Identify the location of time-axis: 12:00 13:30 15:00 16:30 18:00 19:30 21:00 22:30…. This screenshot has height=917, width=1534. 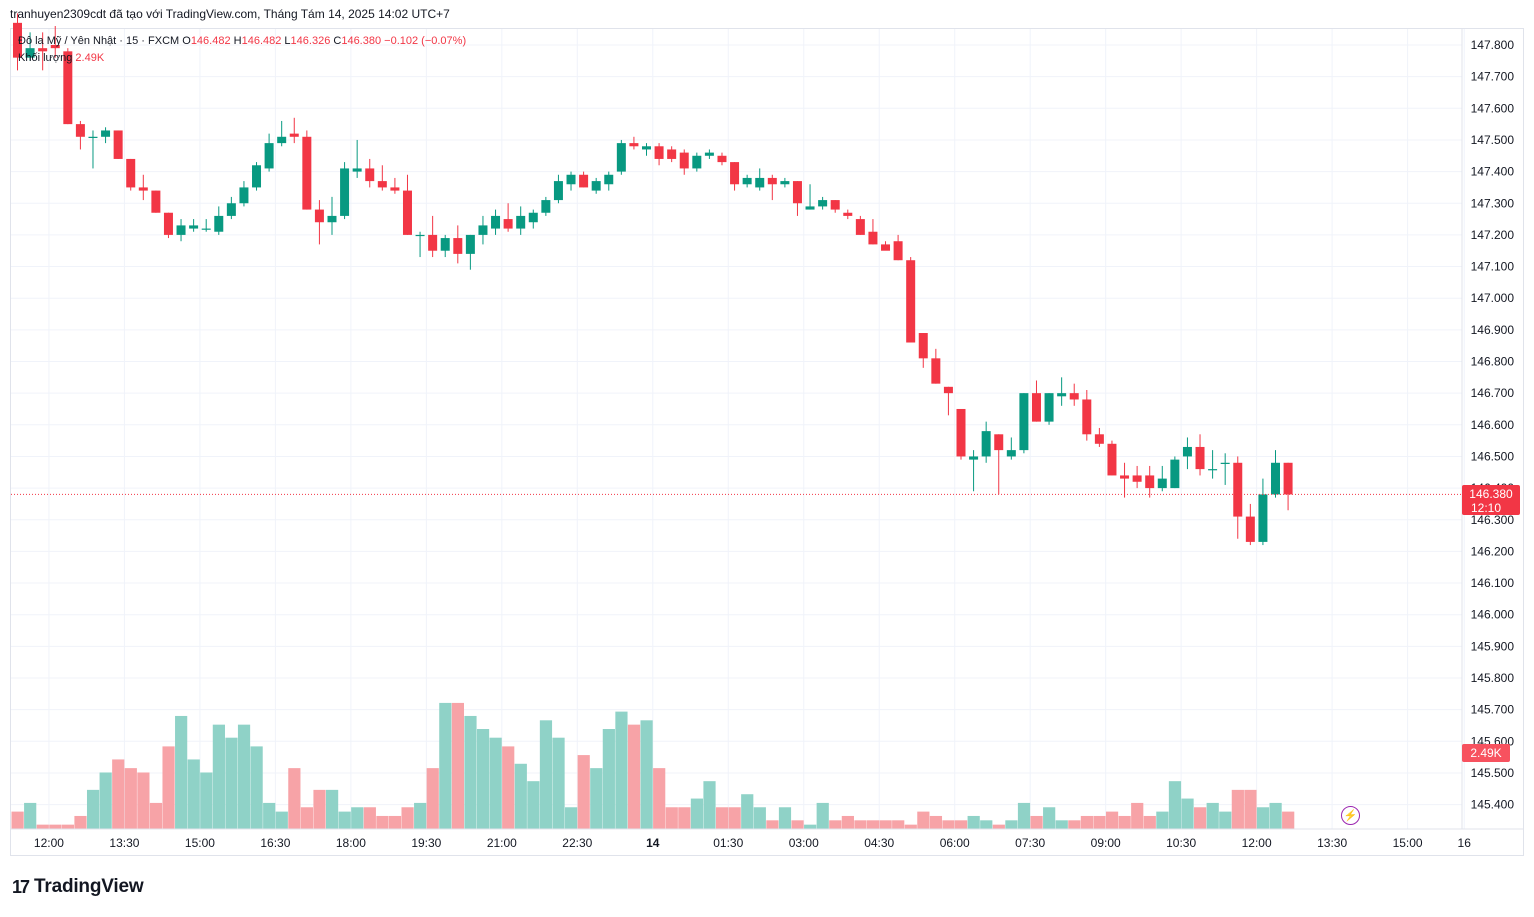
(767, 839).